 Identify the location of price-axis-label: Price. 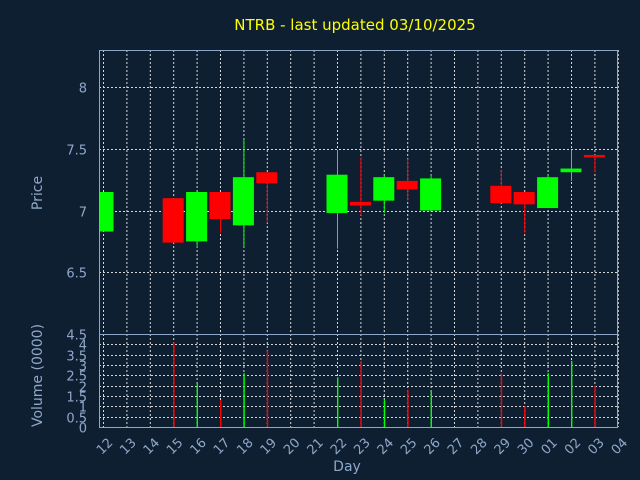
(38, 193).